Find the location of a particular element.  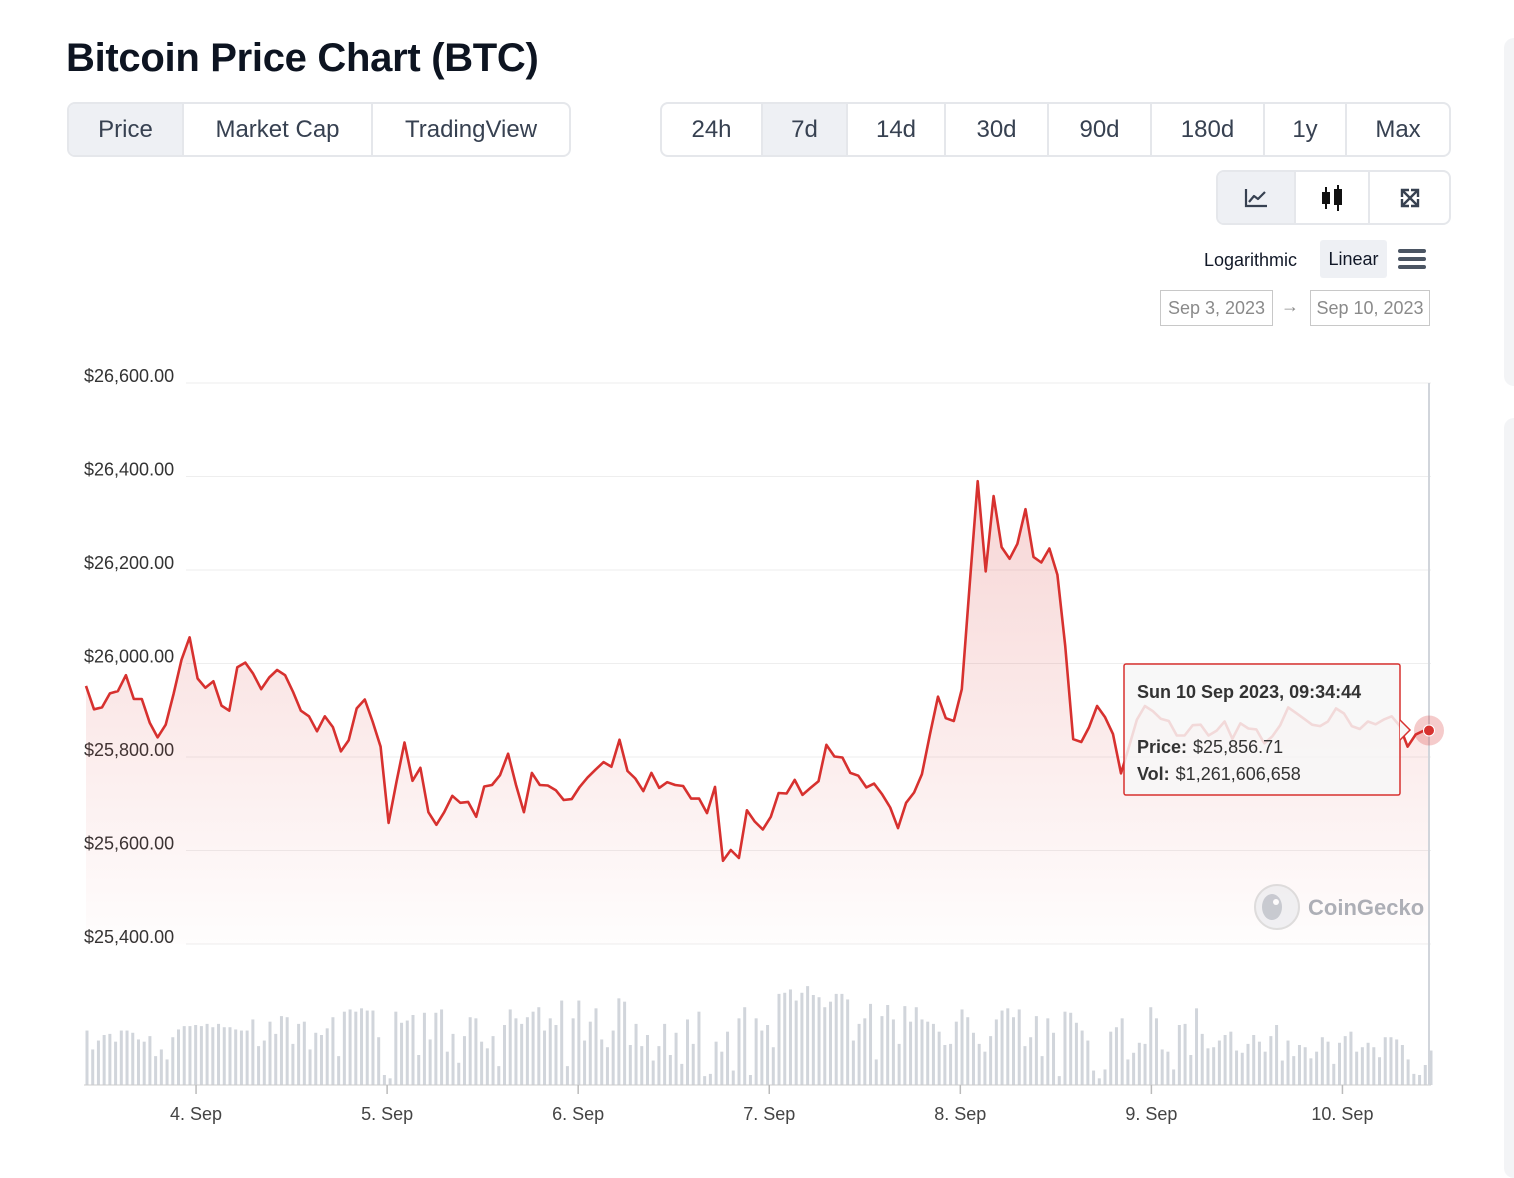

y-tick-label: $26,600.00 is located at coordinates (129, 376).